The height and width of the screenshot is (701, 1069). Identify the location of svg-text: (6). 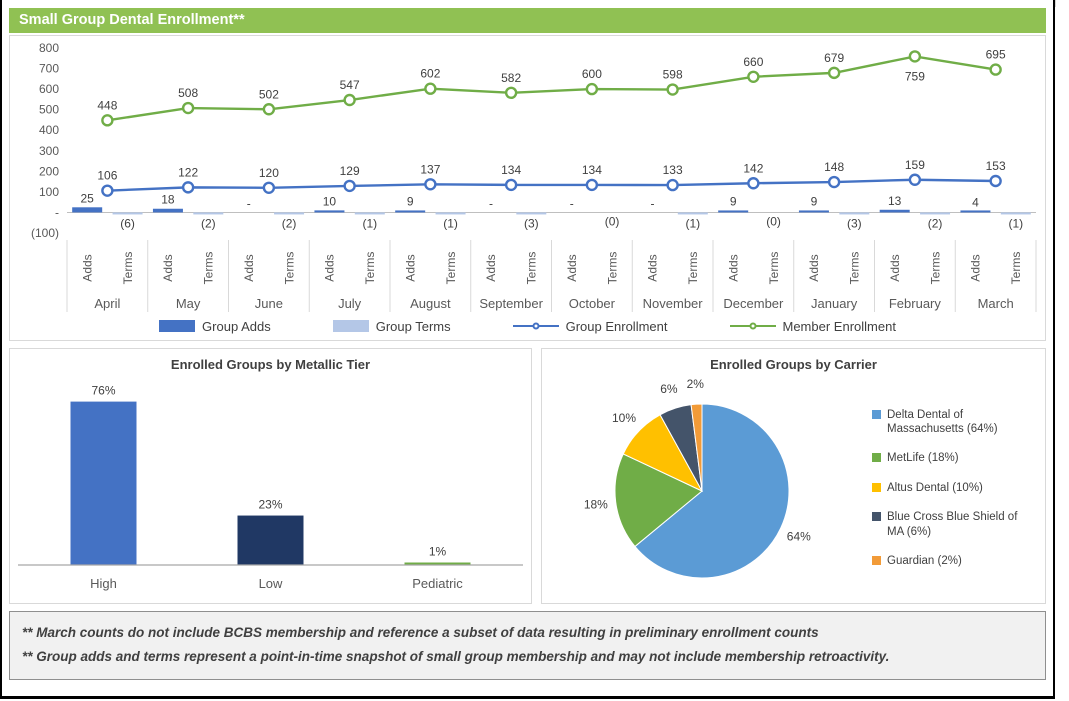
(127, 223).